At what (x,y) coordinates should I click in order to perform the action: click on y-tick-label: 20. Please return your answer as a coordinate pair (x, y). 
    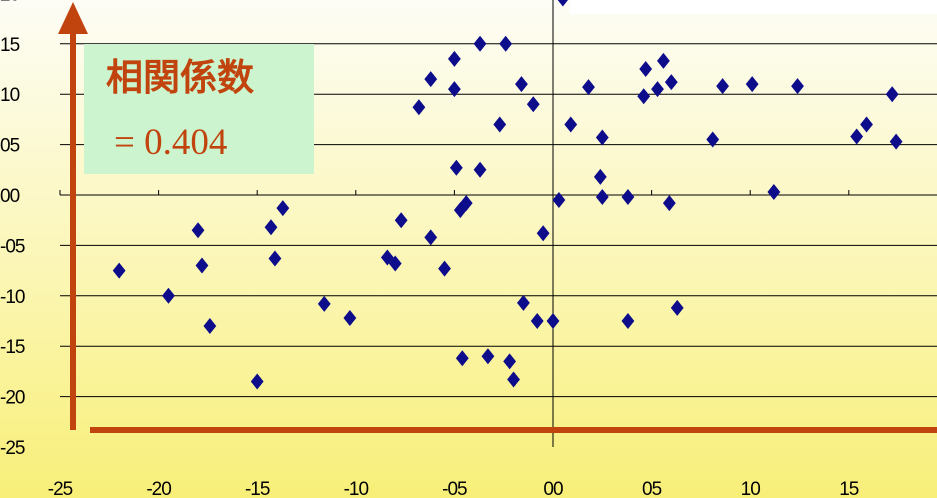
    Looking at the image, I should click on (10, 2).